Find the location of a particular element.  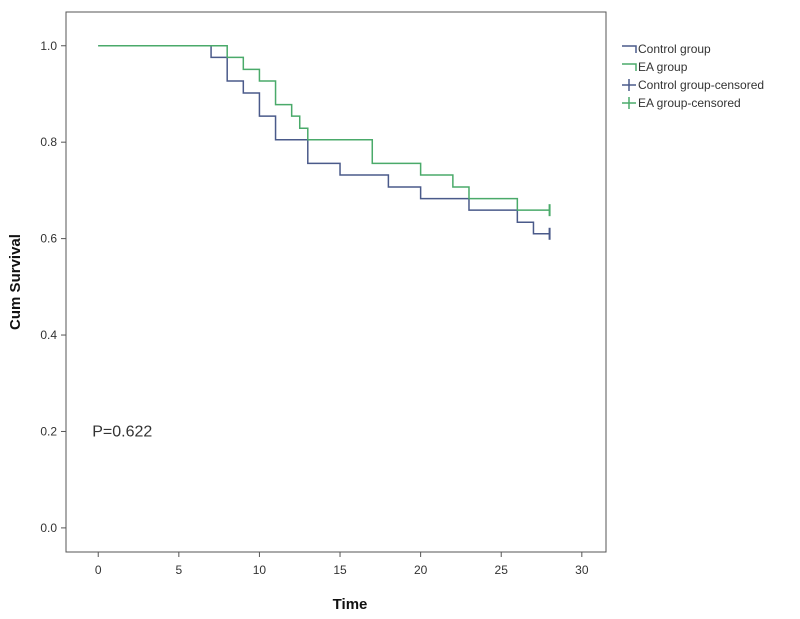

y-axis: 0.0 0.2 0.4 0.6 0.8 1.0 is located at coordinates (53, 287).